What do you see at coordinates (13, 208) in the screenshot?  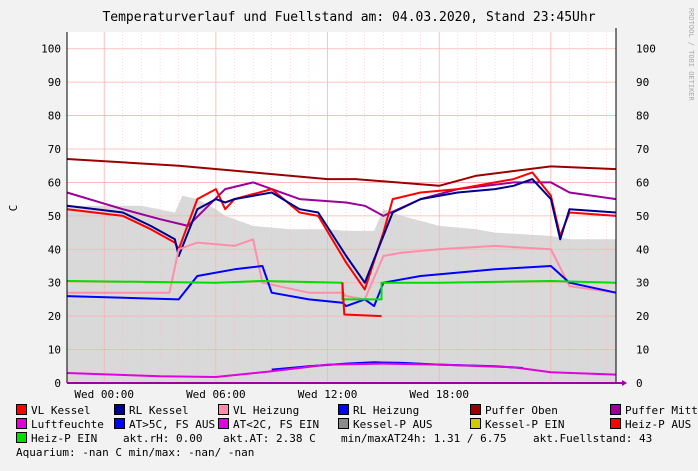 I see `y-axis-label: C` at bounding box center [13, 208].